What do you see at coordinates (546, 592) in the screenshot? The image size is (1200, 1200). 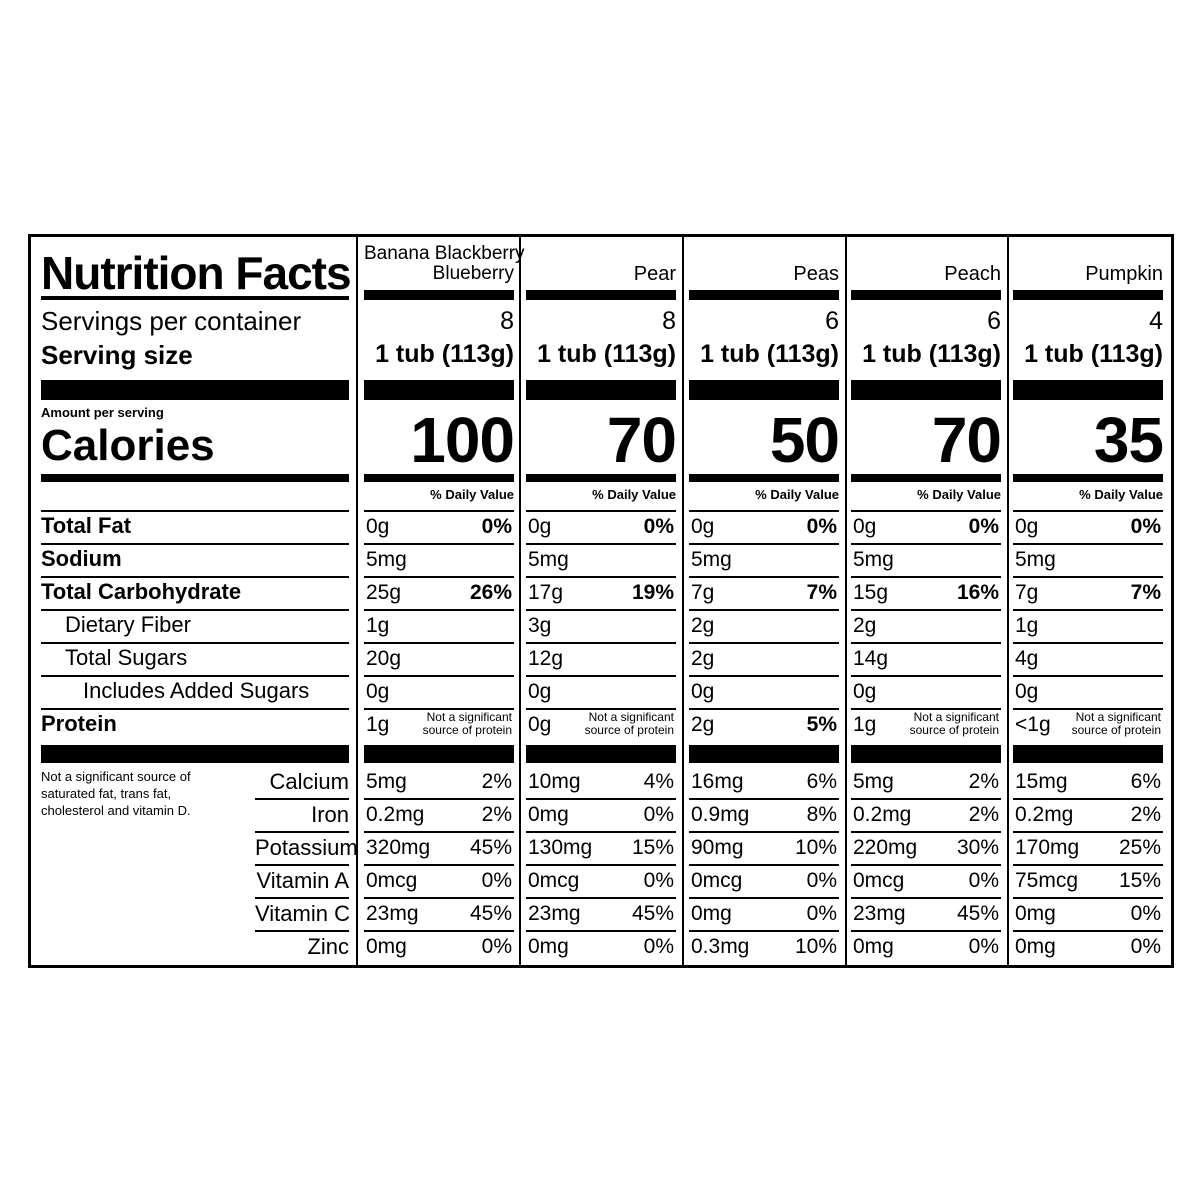 I see `nutrient-amount: 17g` at bounding box center [546, 592].